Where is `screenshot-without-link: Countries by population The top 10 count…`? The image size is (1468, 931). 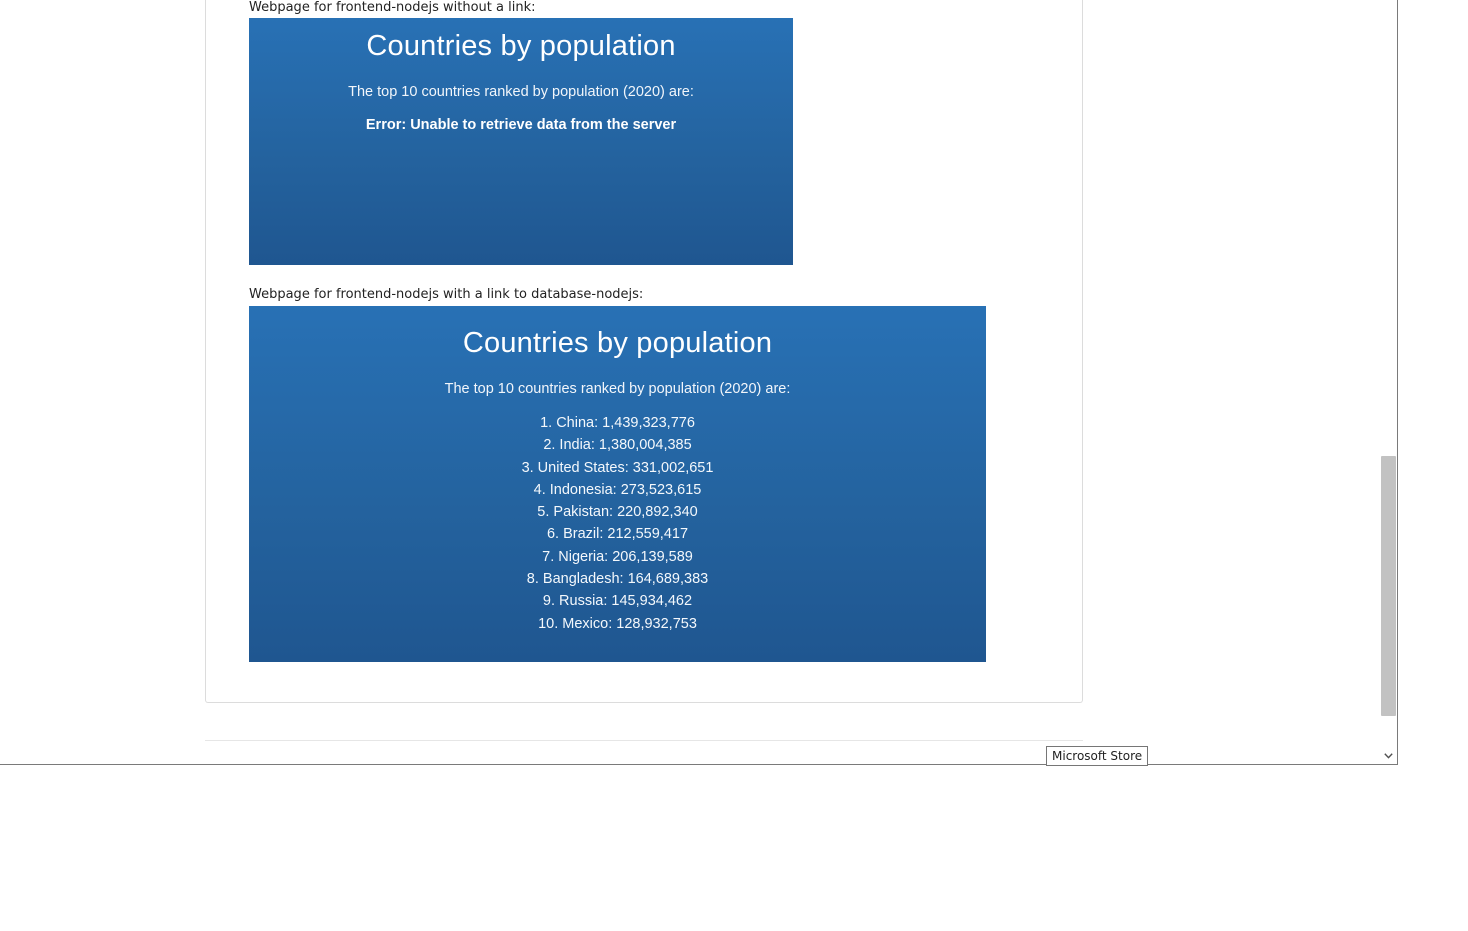 screenshot-without-link: Countries by population The top 10 count… is located at coordinates (521, 141).